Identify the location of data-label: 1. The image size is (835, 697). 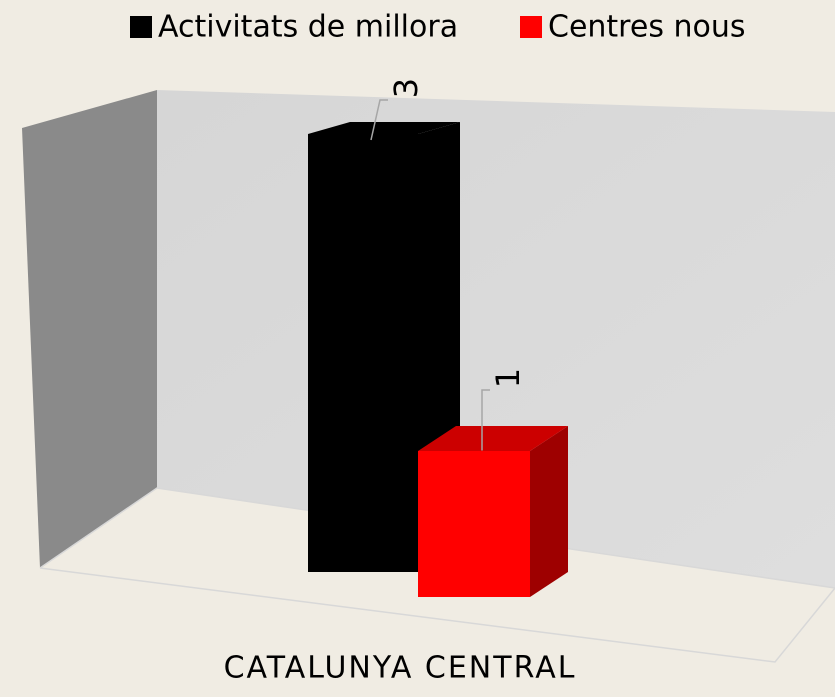
(508, 378).